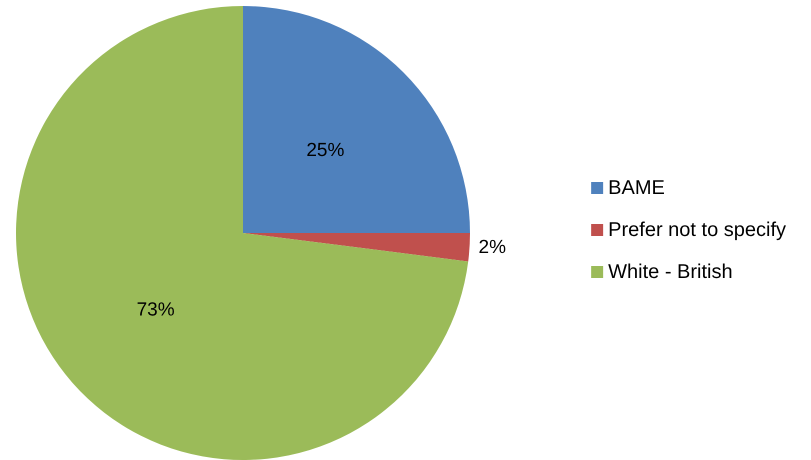 The height and width of the screenshot is (460, 811). Describe the element at coordinates (670, 272) in the screenshot. I see `legend-label: White - British` at that location.